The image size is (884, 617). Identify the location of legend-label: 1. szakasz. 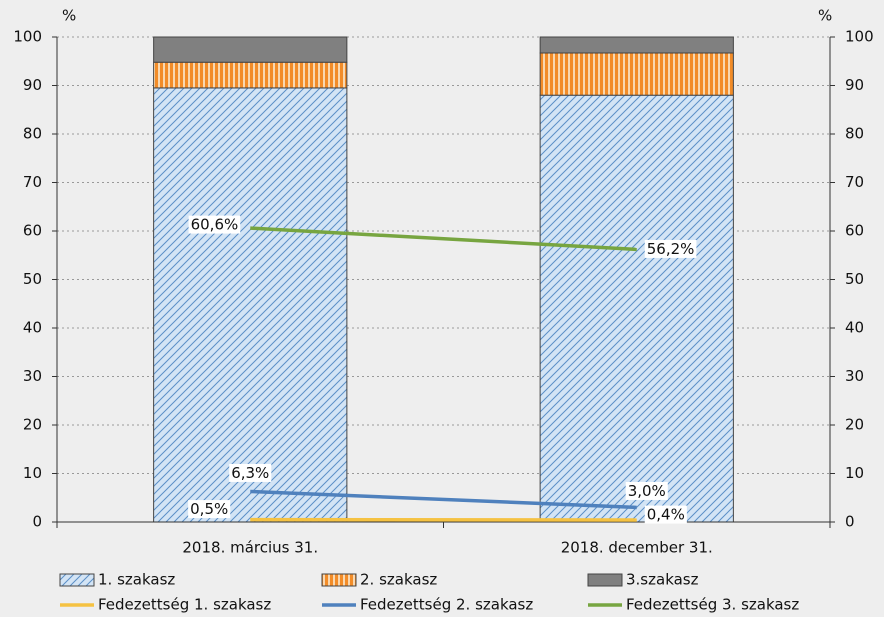
(136, 580).